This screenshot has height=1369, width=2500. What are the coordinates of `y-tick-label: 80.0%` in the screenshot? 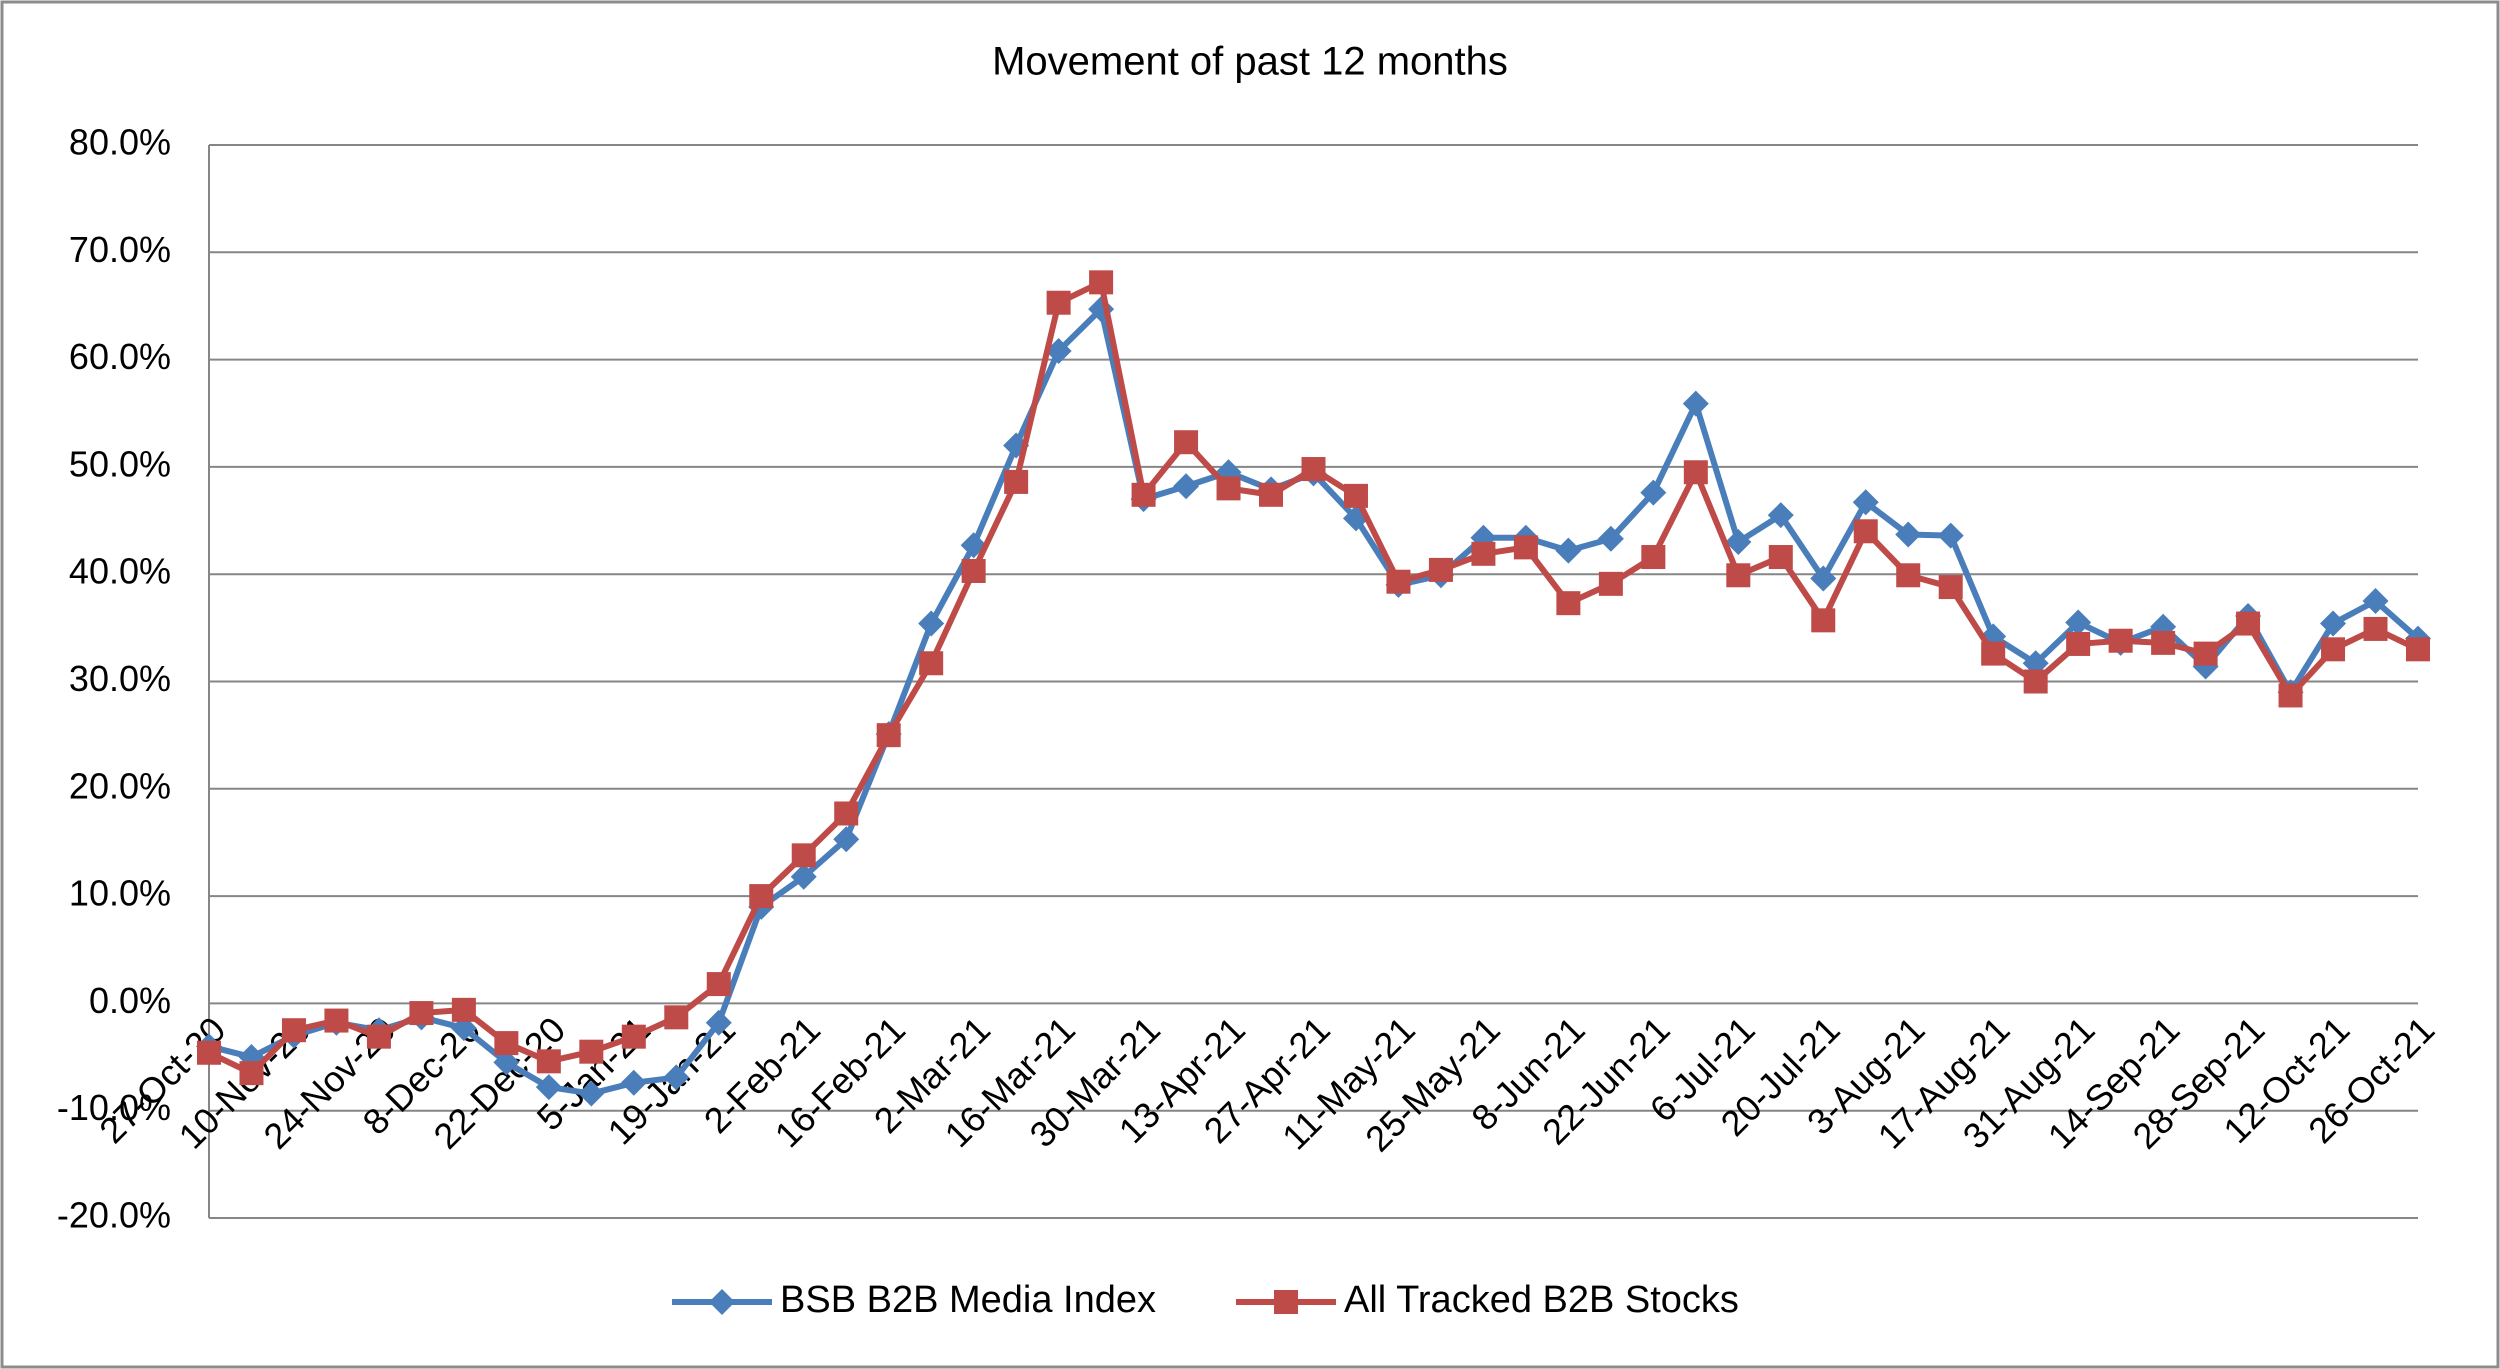 It's located at (120, 142).